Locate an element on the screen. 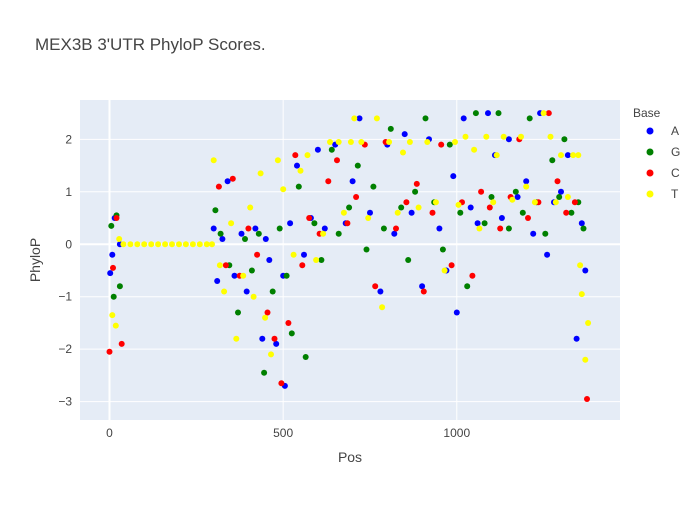  legend-title: Base is located at coordinates (647, 113).